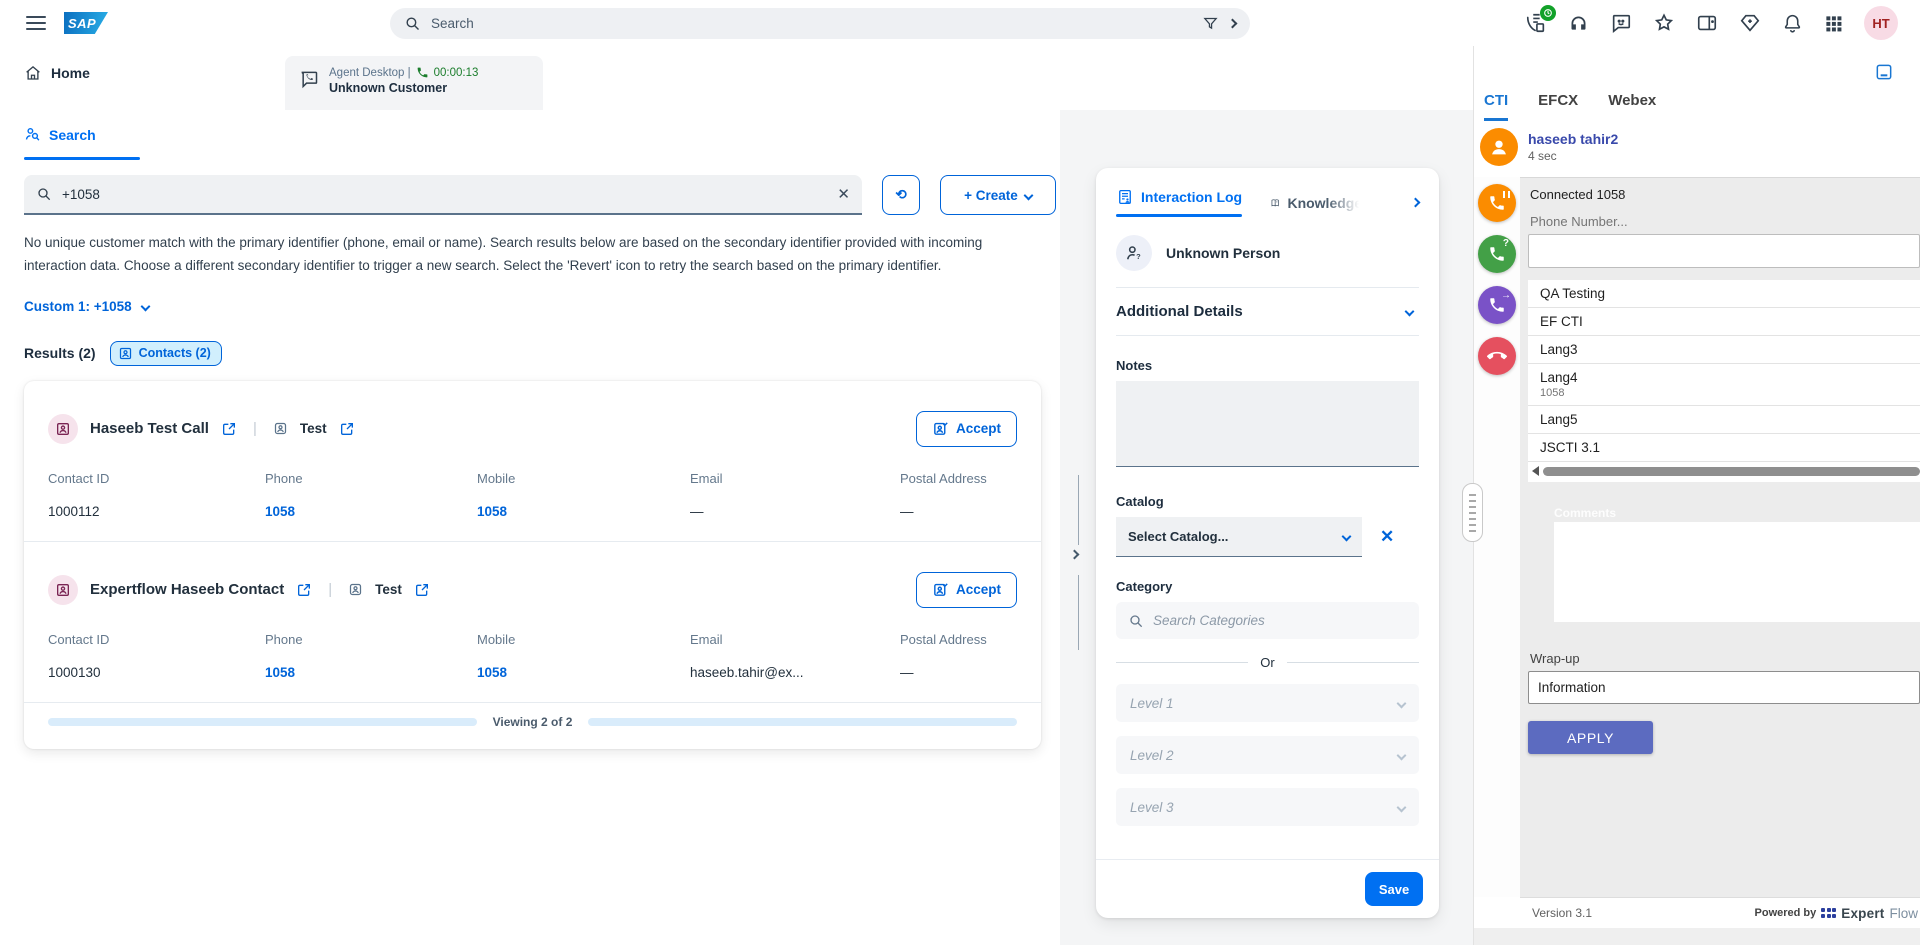 This screenshot has height=945, width=1920. I want to click on contact-card-icon, so click(125, 353).